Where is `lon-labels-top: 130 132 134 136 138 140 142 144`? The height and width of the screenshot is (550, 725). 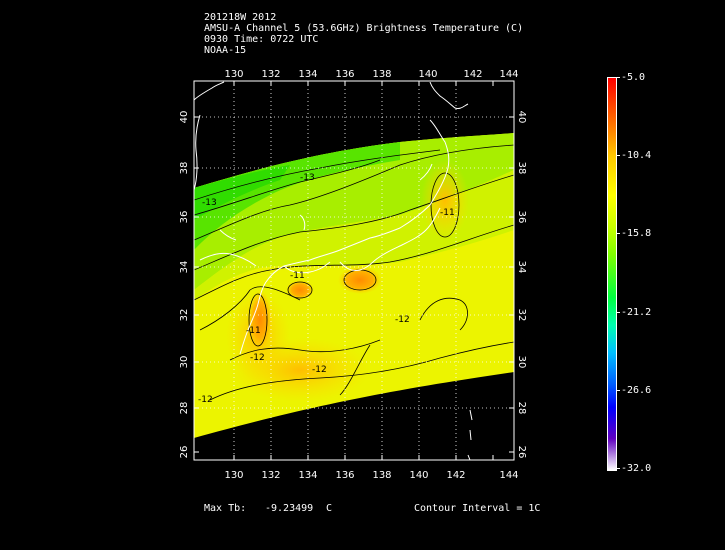 lon-labels-top: 130 132 134 136 138 140 142 144 is located at coordinates (371, 74).